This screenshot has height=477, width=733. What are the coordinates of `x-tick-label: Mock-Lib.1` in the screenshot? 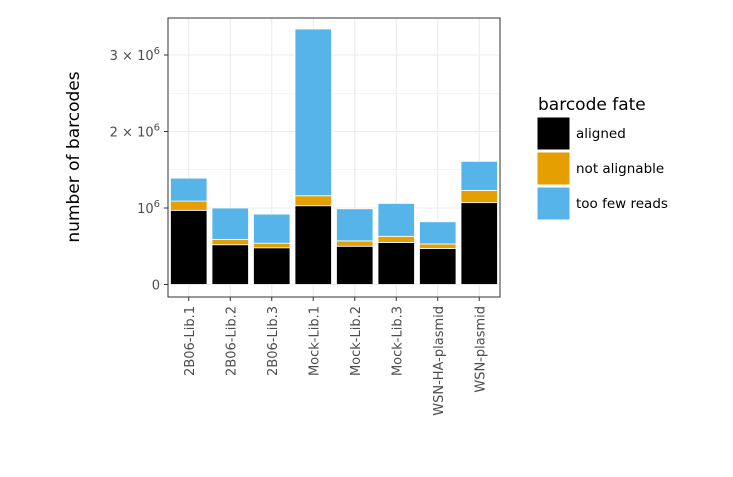 It's located at (314, 341).